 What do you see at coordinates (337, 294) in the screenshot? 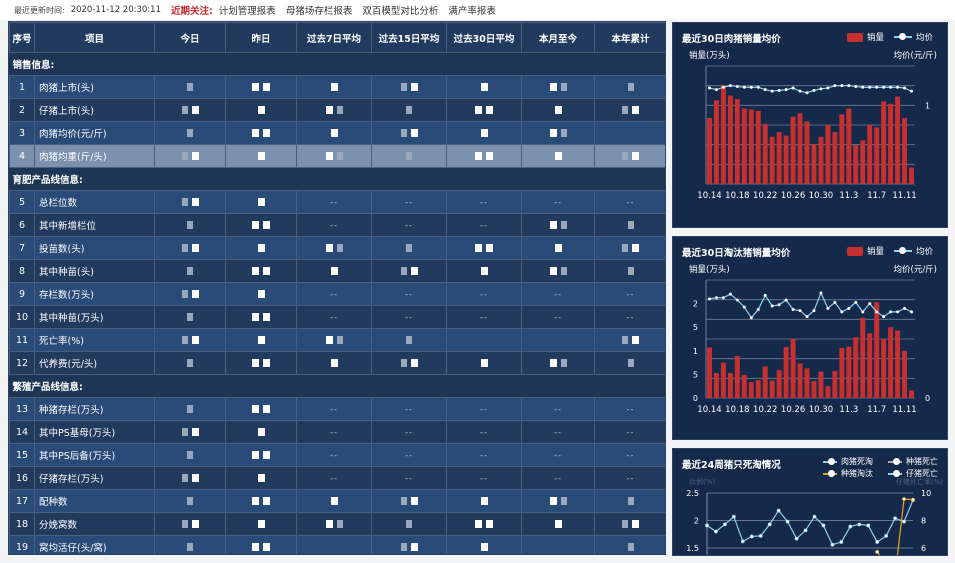
I see `table-row: 9 存栏数(万头) -- -- -- -- --` at bounding box center [337, 294].